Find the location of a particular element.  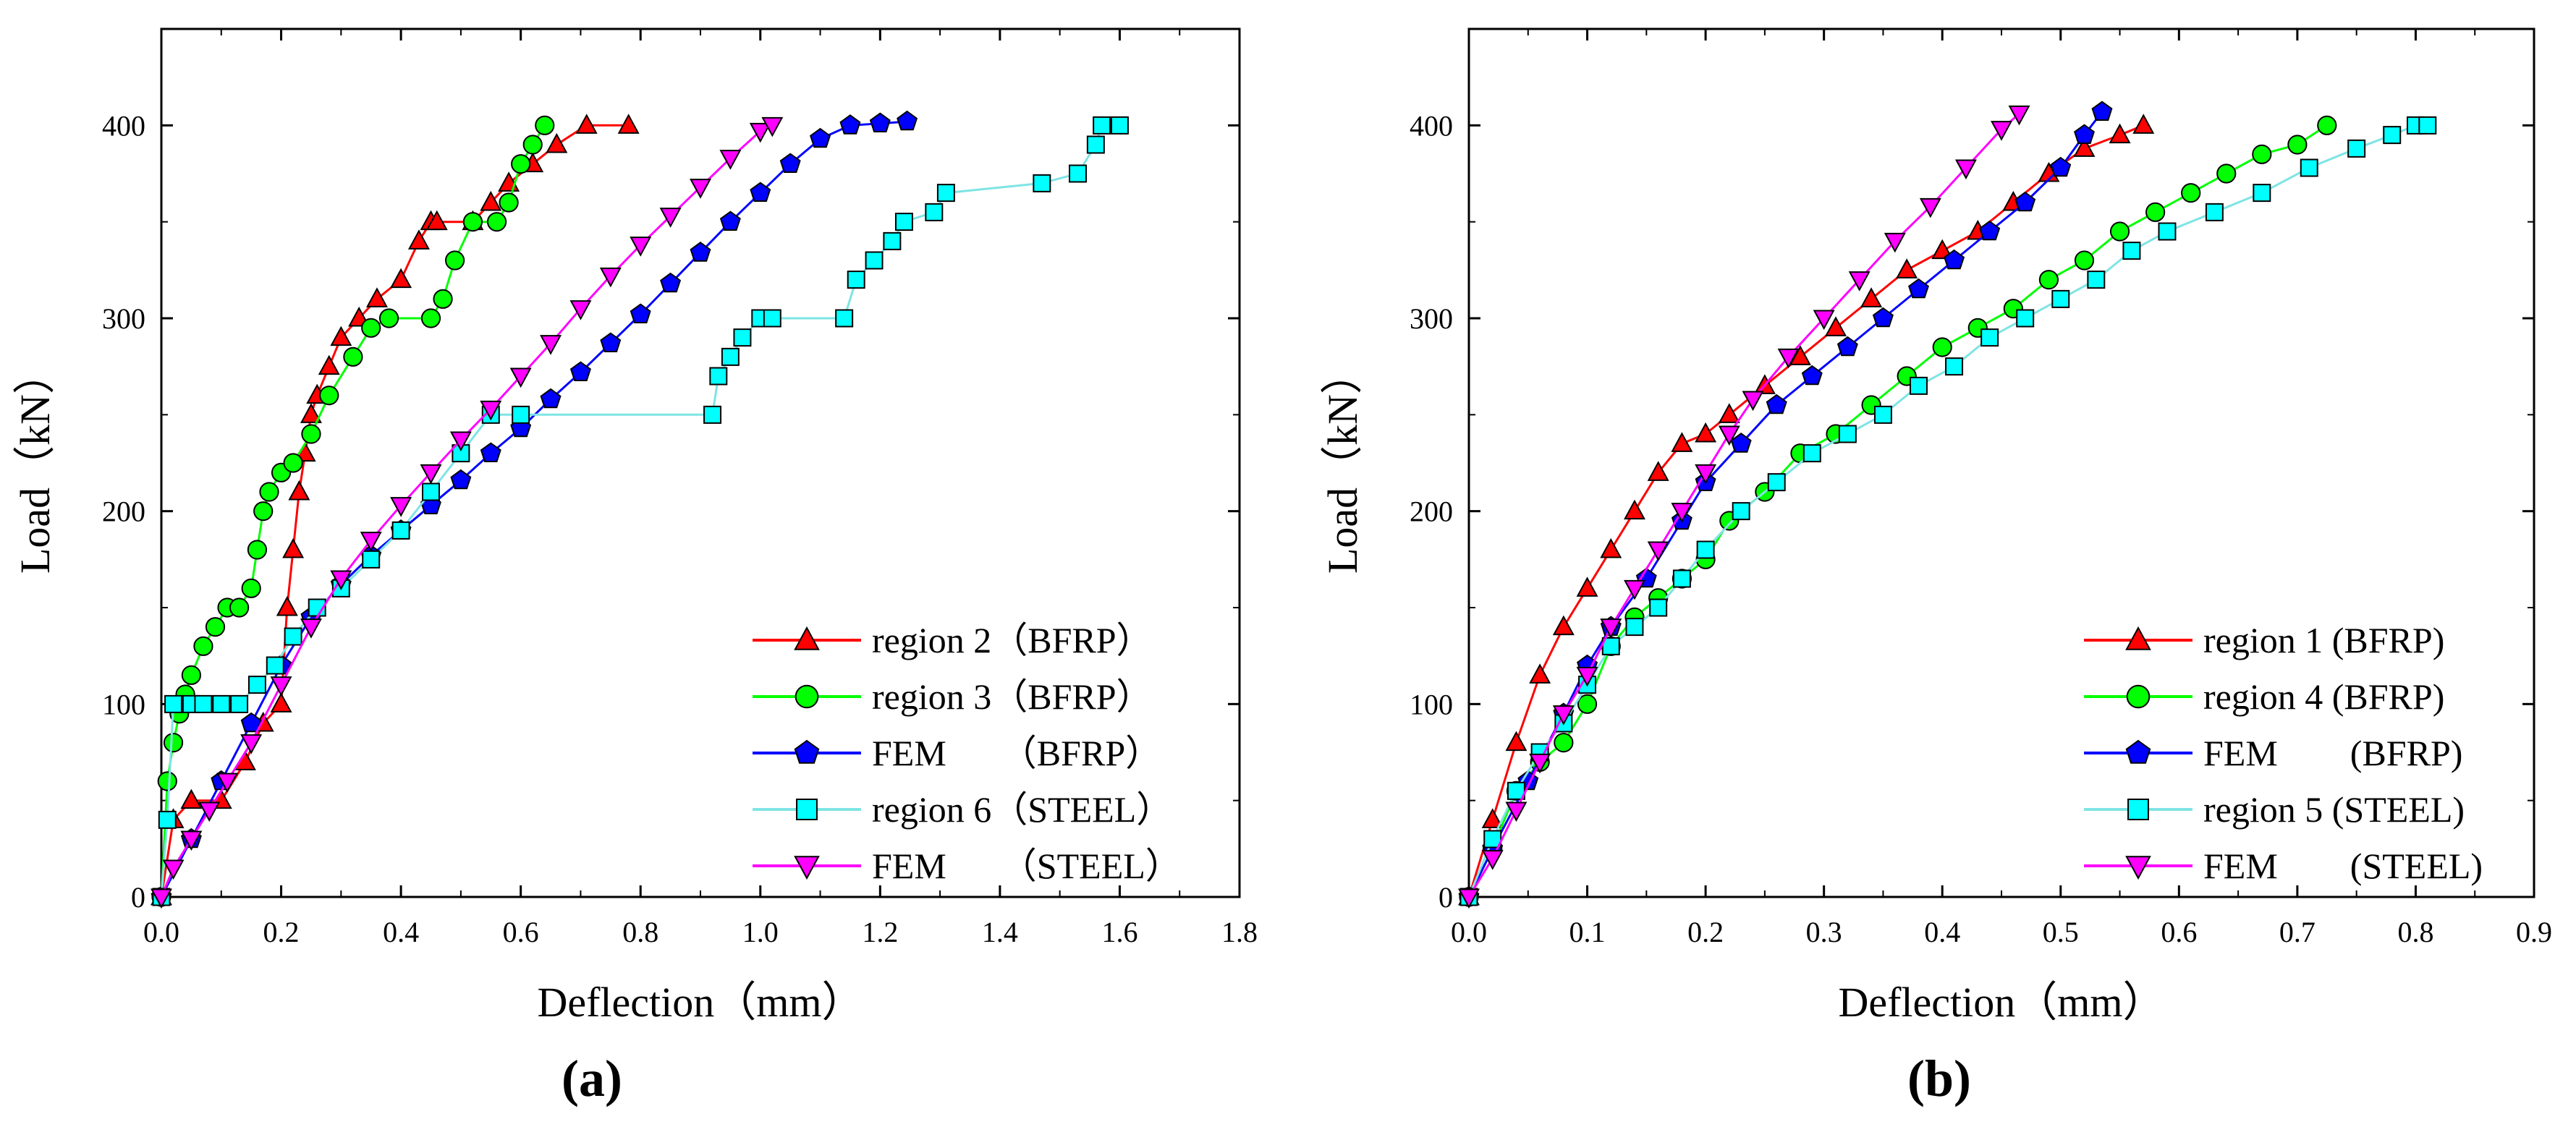

x-tick-label: 0.2 is located at coordinates (1705, 932).